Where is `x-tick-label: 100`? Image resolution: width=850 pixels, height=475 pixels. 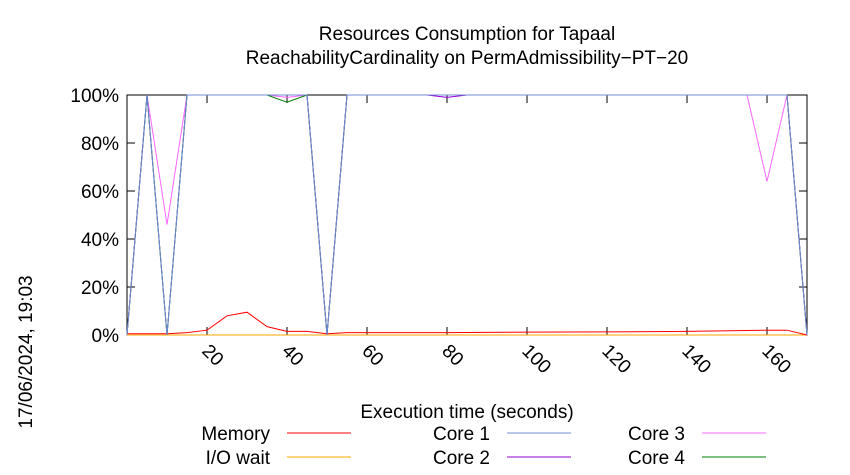
x-tick-label: 100 is located at coordinates (535, 359).